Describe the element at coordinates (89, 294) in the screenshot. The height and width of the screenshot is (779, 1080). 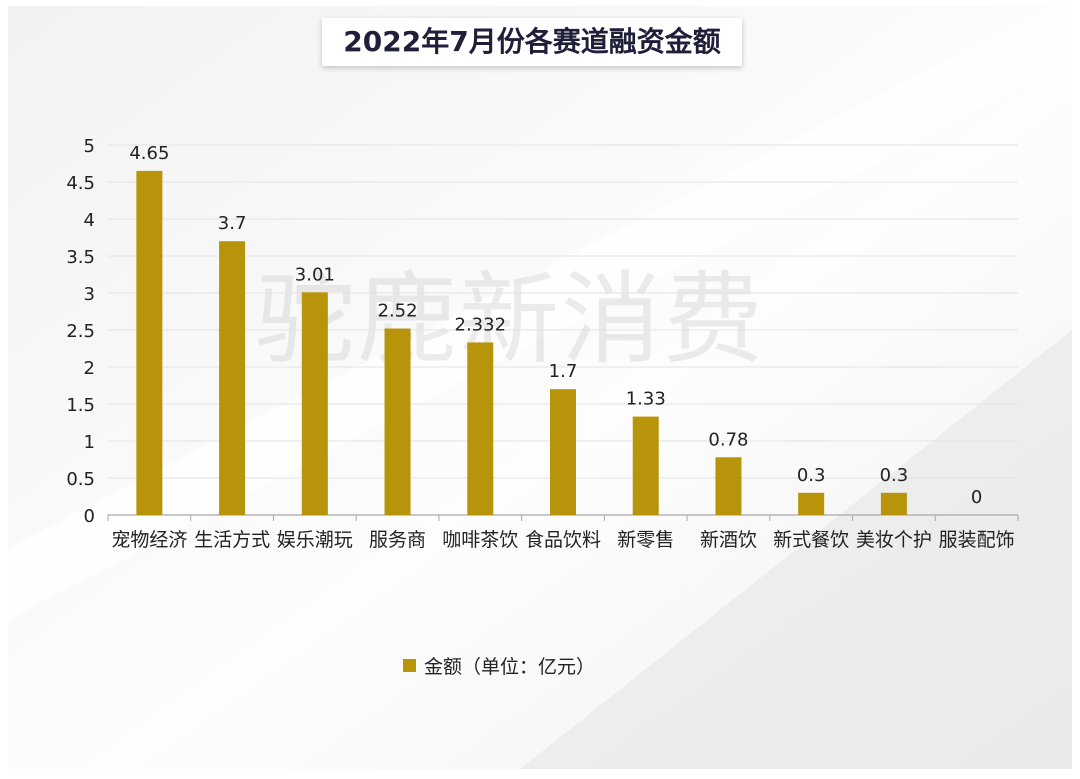
I see `y-tick-label: 3` at that location.